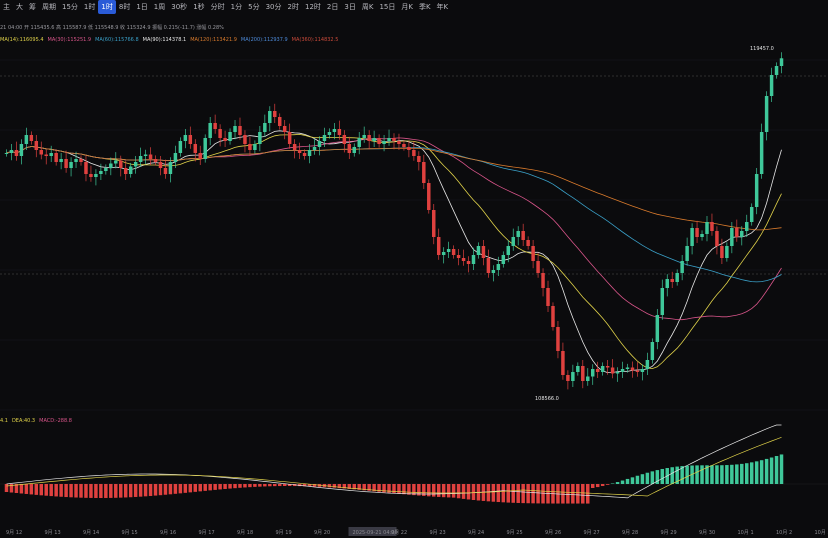 This screenshot has width=828, height=538. Describe the element at coordinates (107, 7) in the screenshot. I see `timeframe-6: 1时` at that location.